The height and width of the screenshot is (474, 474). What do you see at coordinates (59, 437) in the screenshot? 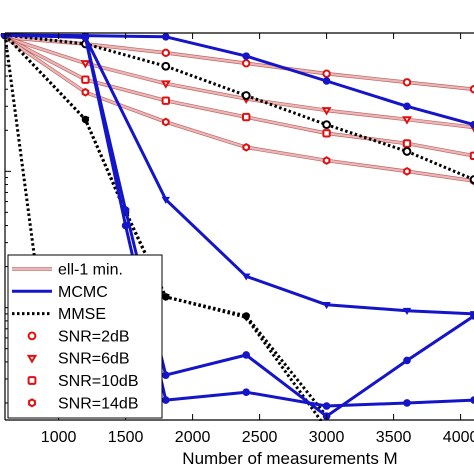
I see `x-tick-label: 1000` at bounding box center [59, 437].